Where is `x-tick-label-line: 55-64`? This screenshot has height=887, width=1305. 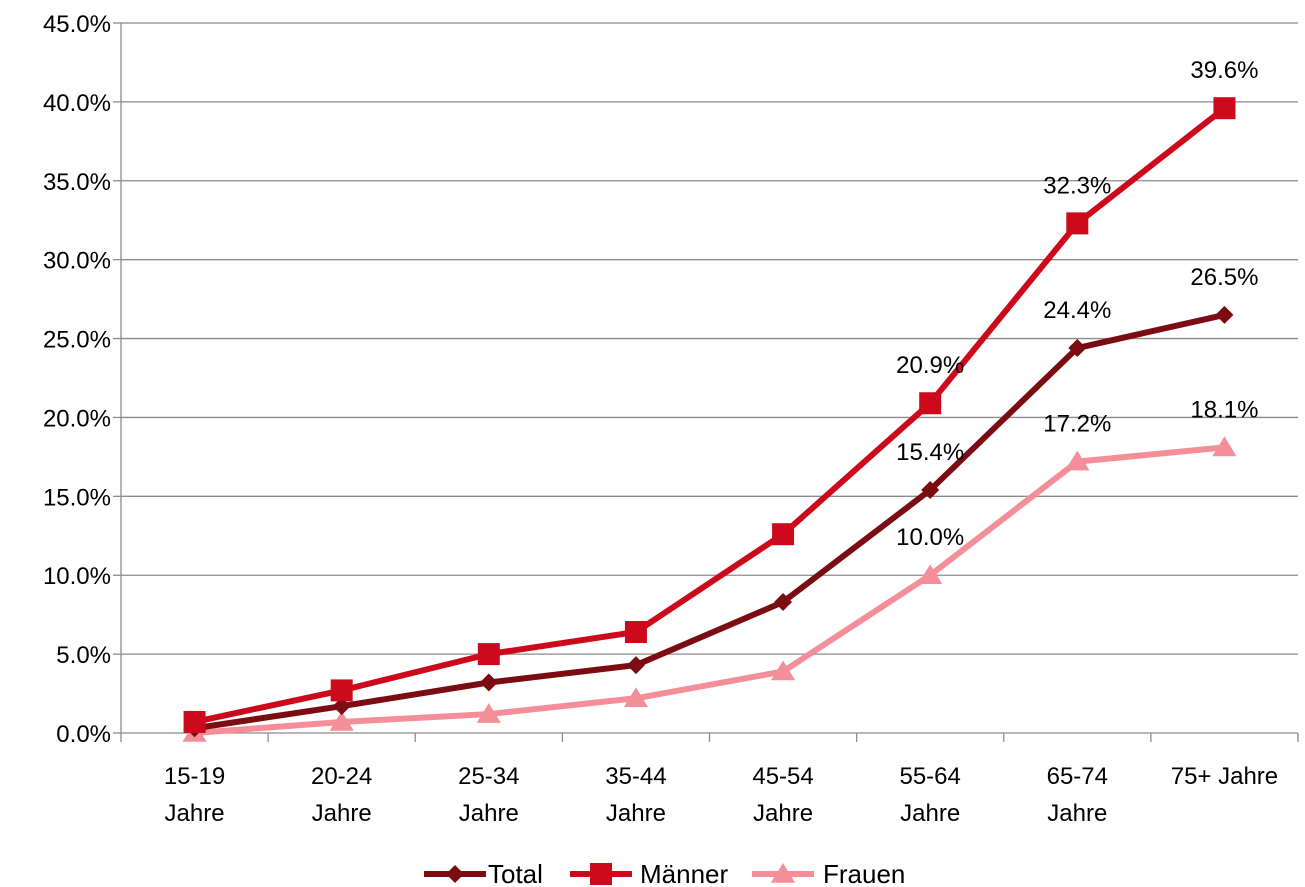 x-tick-label-line: 55-64 is located at coordinates (929, 776).